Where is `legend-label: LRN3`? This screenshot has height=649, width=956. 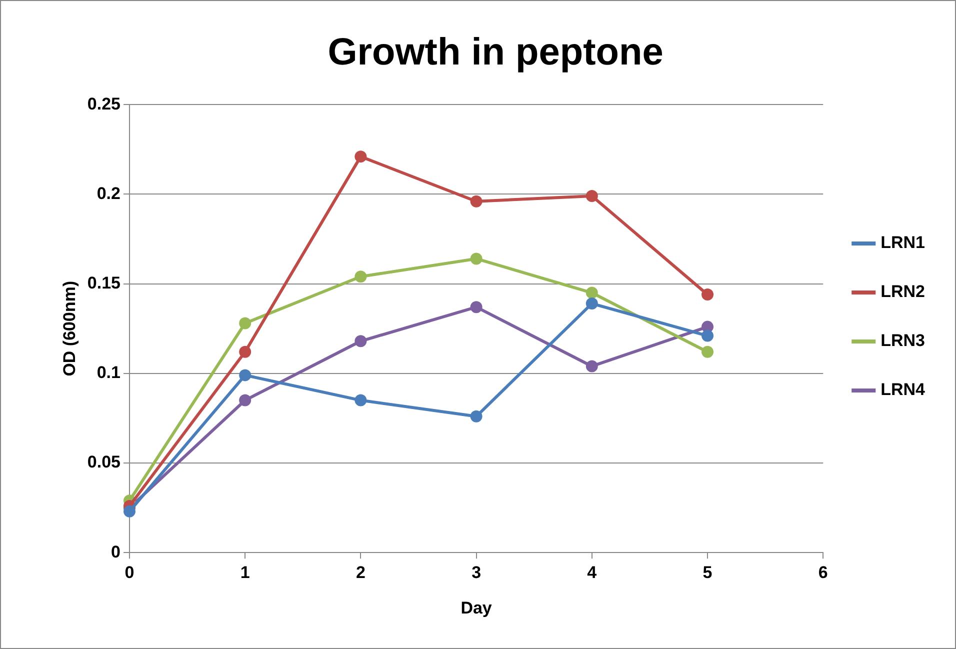
legend-label: LRN3 is located at coordinates (903, 340).